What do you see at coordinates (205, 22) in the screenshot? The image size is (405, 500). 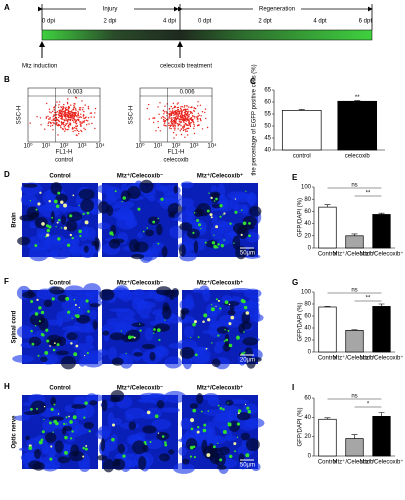 I see `timeline-tick: 0 dpt` at bounding box center [205, 22].